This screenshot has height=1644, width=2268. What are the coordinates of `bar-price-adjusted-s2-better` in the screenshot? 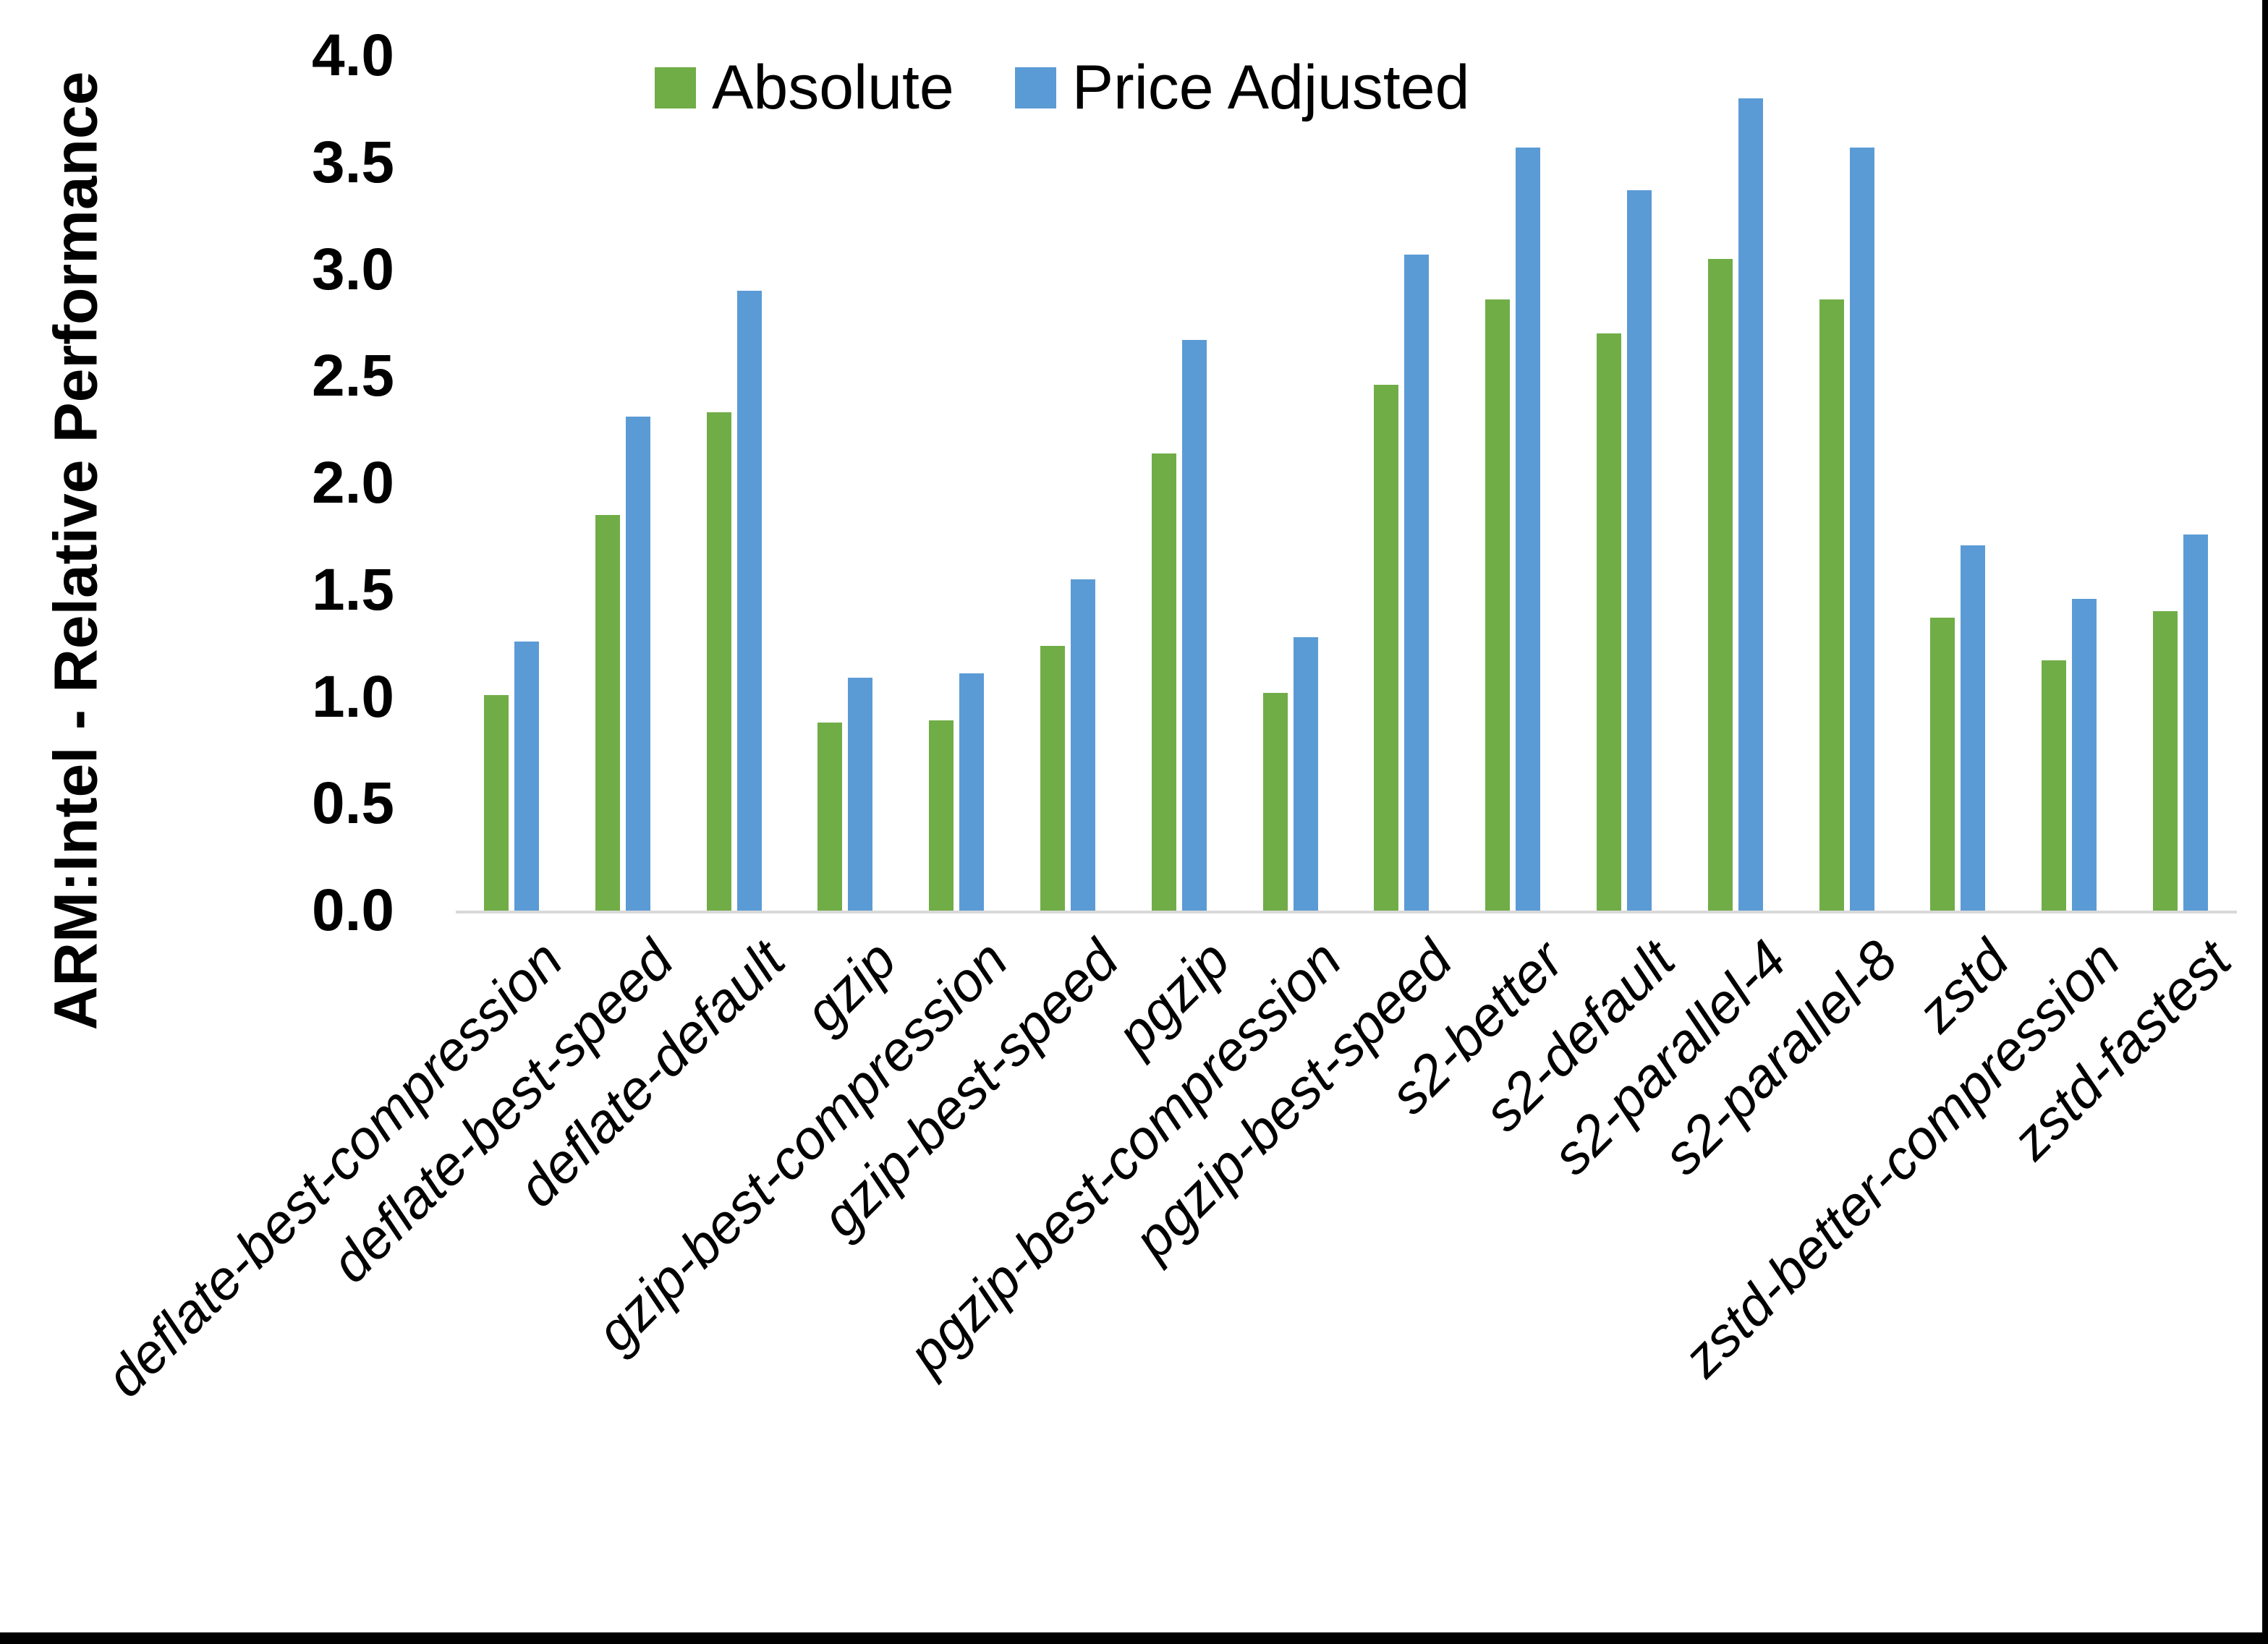 It's located at (1528, 529).